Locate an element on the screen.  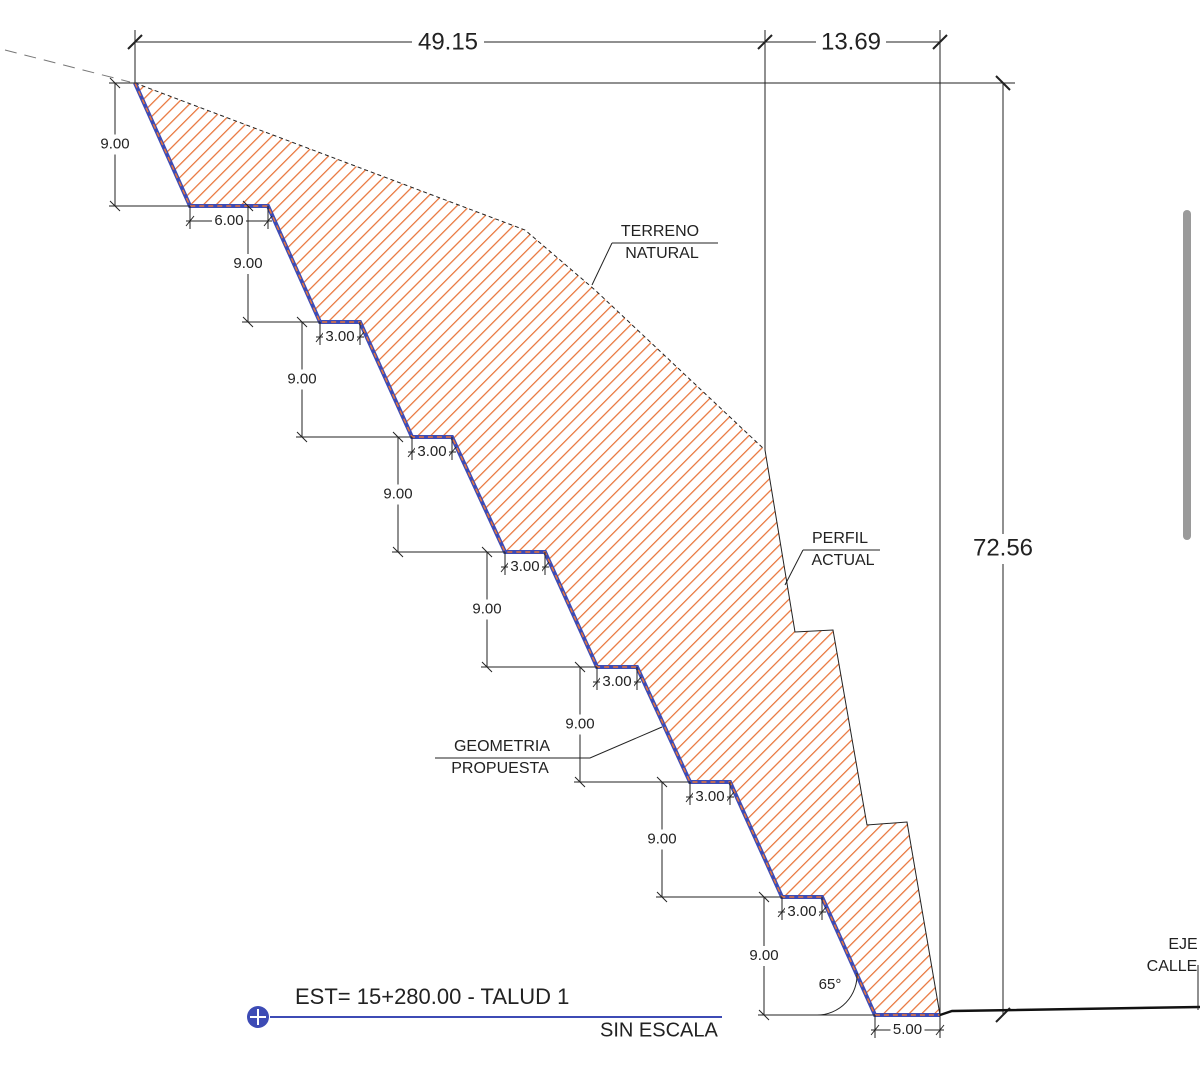
label: NATURAL is located at coordinates (662, 253).